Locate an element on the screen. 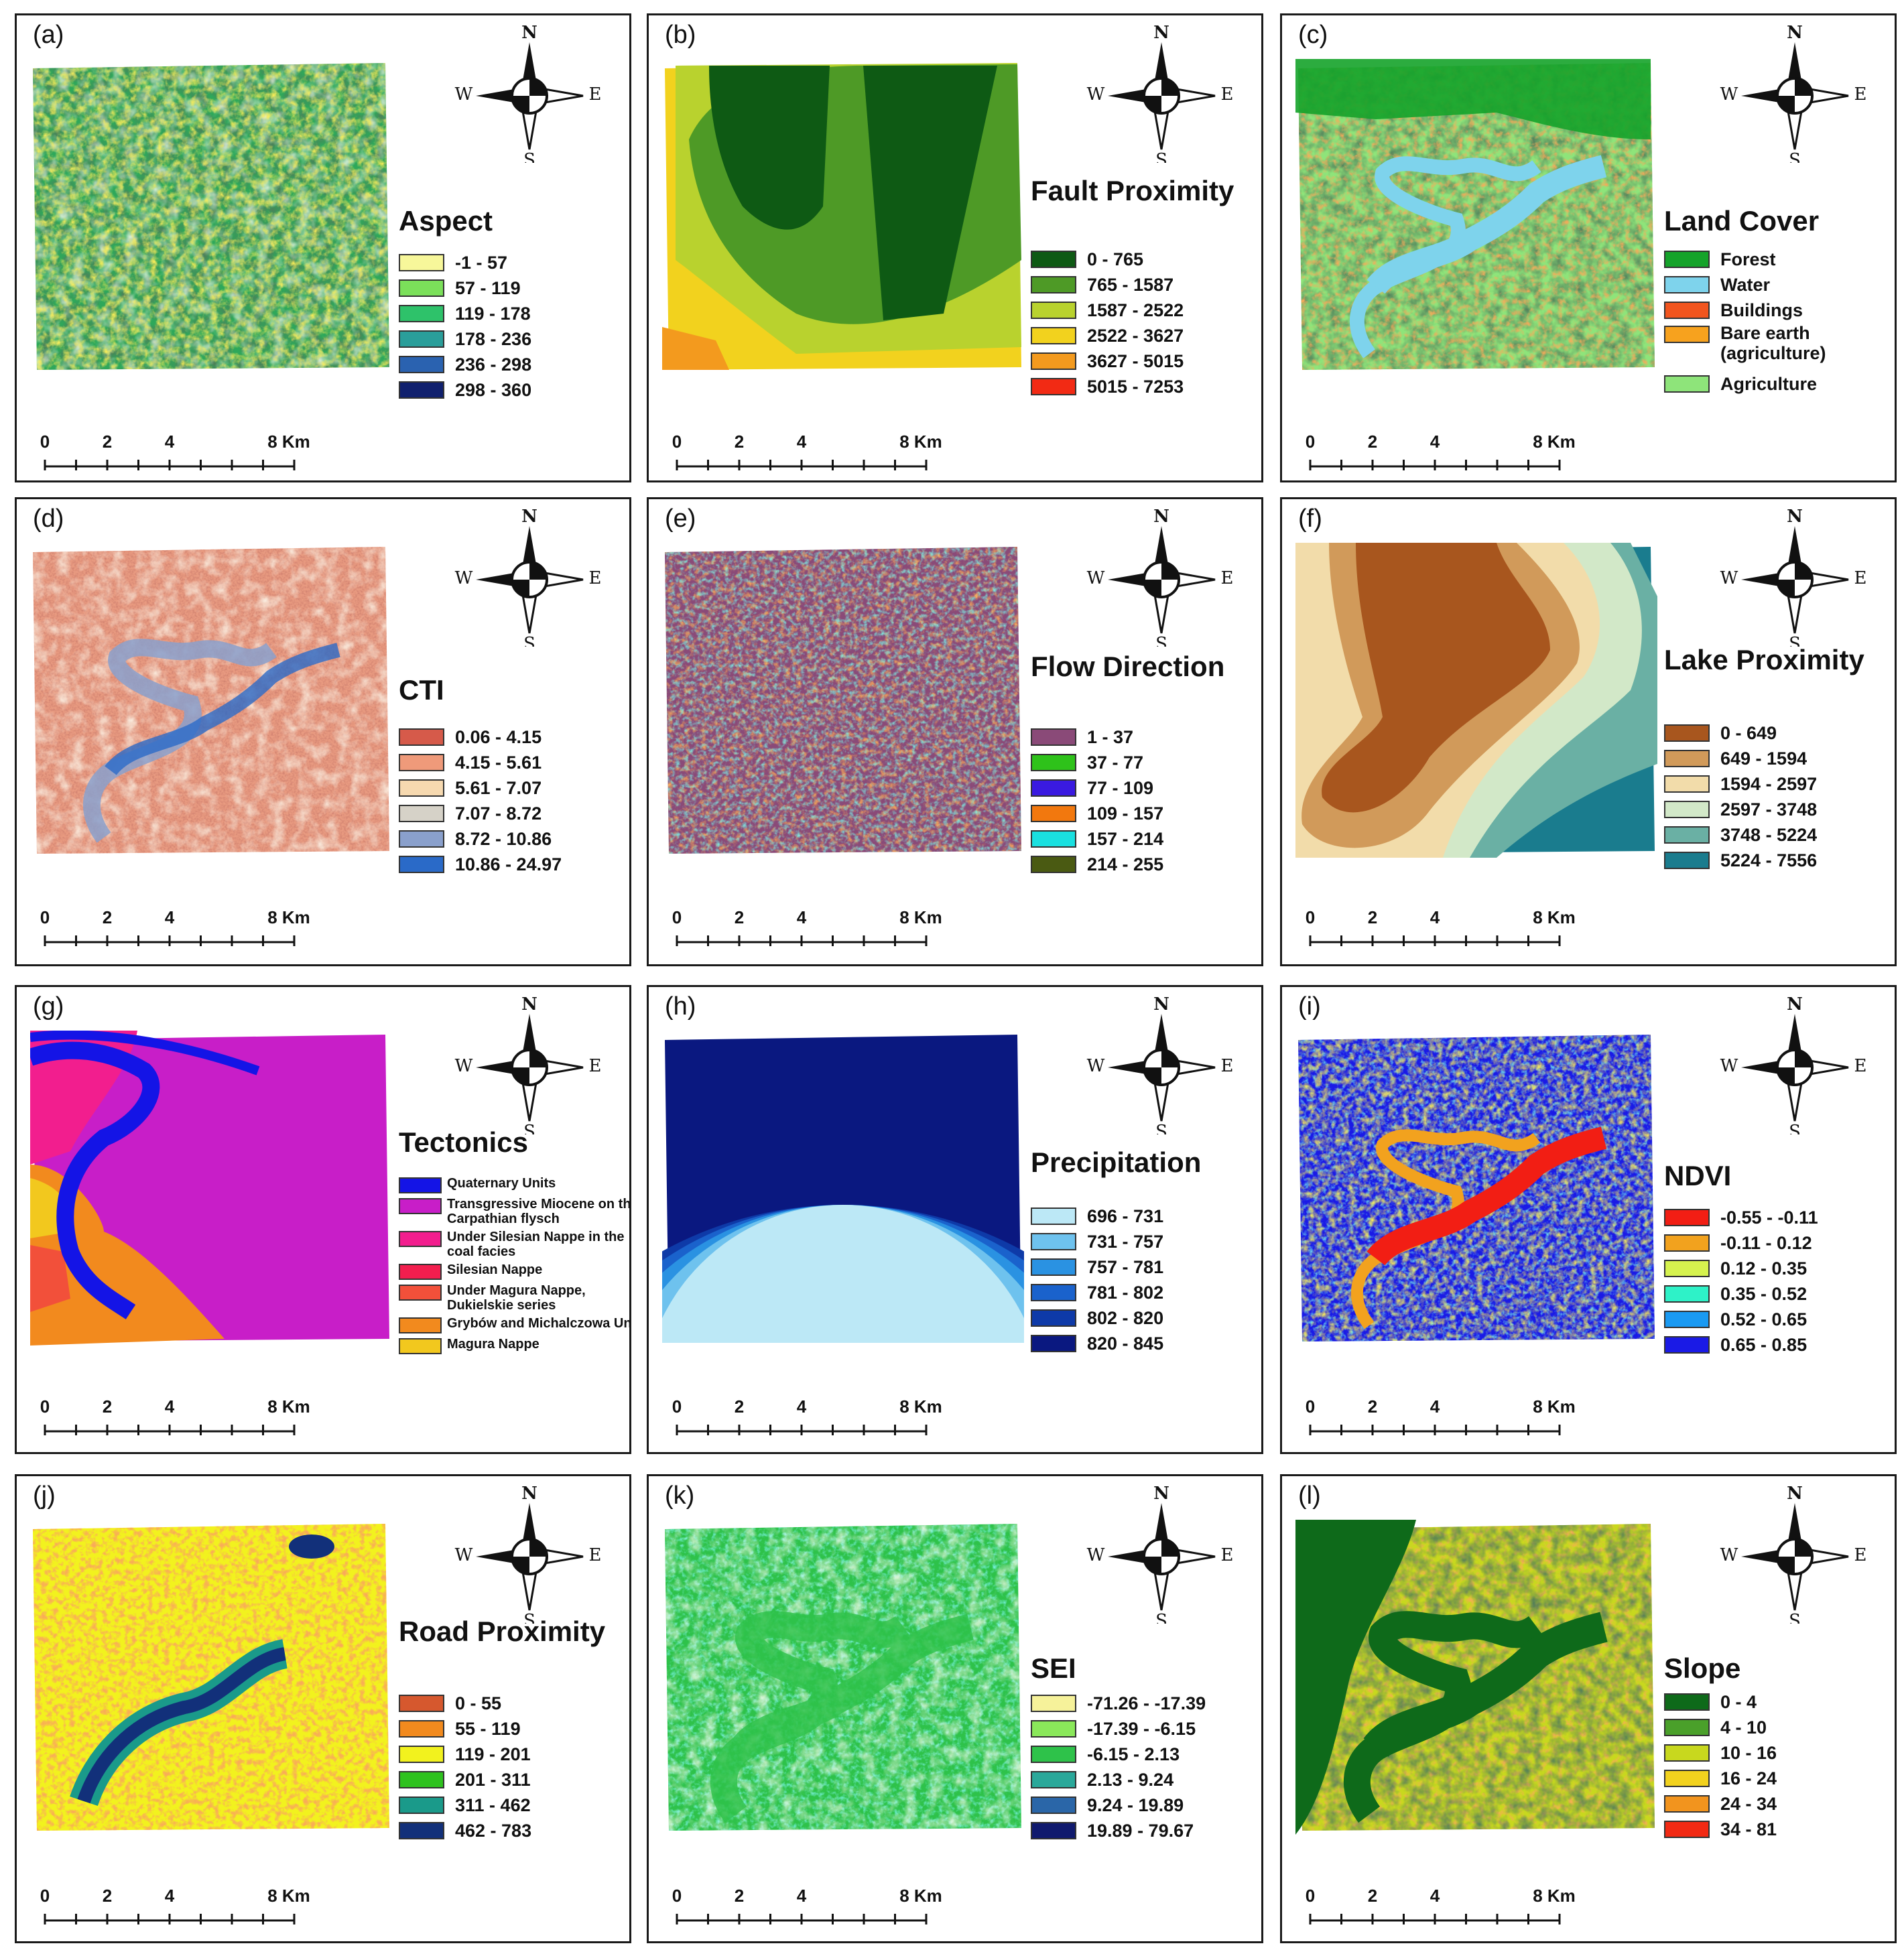 The height and width of the screenshot is (1960, 1904). legend-item: Under Magura Nappe, Dukielskie series is located at coordinates (514, 1298).